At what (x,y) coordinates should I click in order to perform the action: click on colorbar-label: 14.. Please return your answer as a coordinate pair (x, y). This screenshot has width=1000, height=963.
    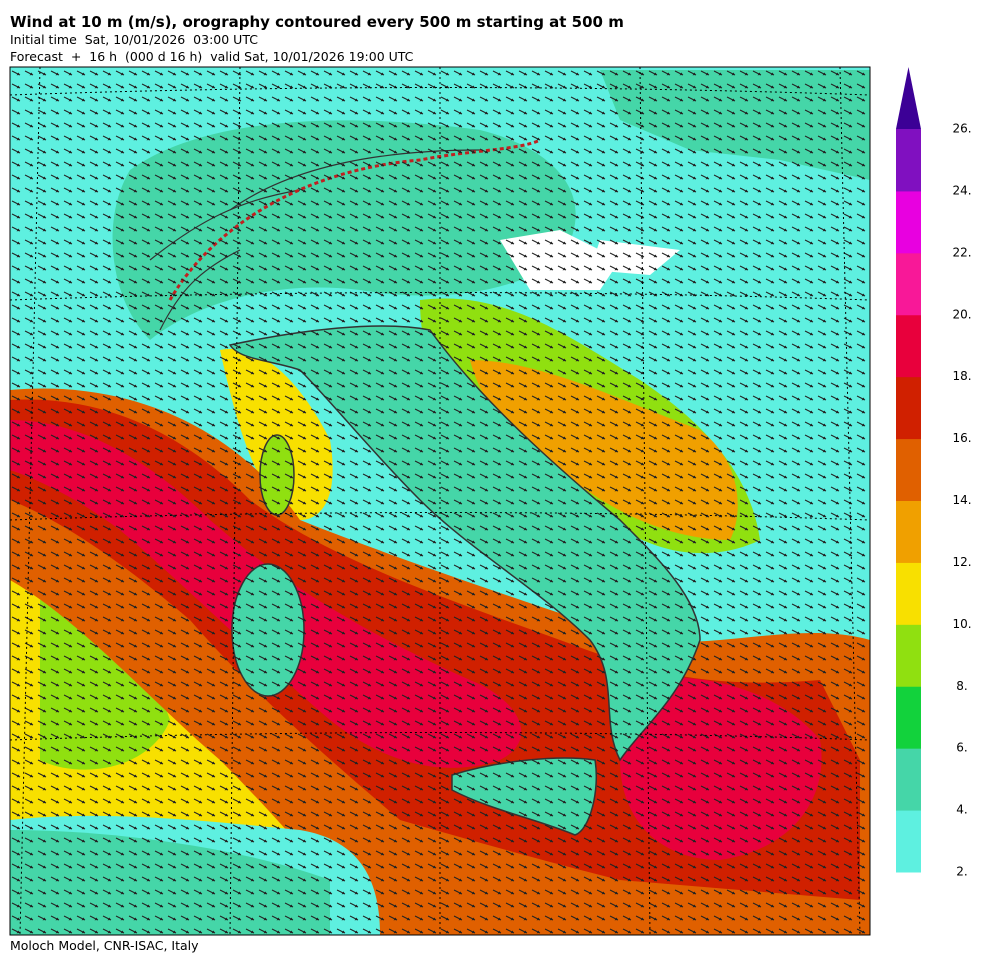
    Looking at the image, I should click on (961, 500).